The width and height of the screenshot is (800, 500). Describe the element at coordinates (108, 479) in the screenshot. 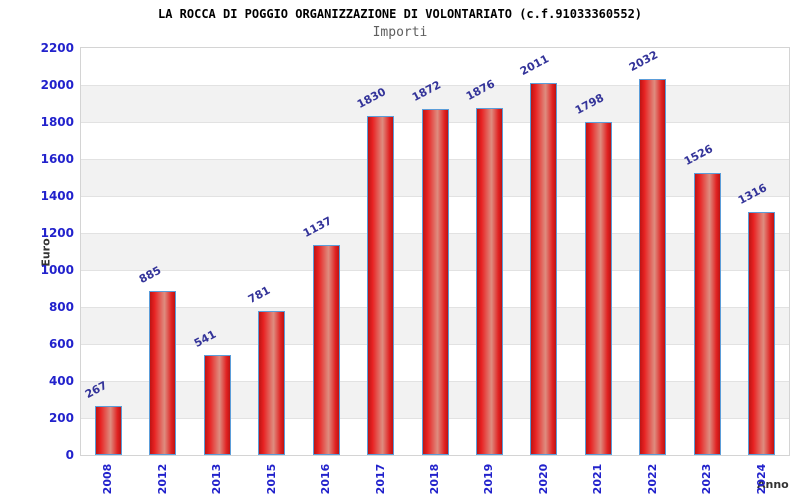

I see `x-tick-label: 2008` at that location.